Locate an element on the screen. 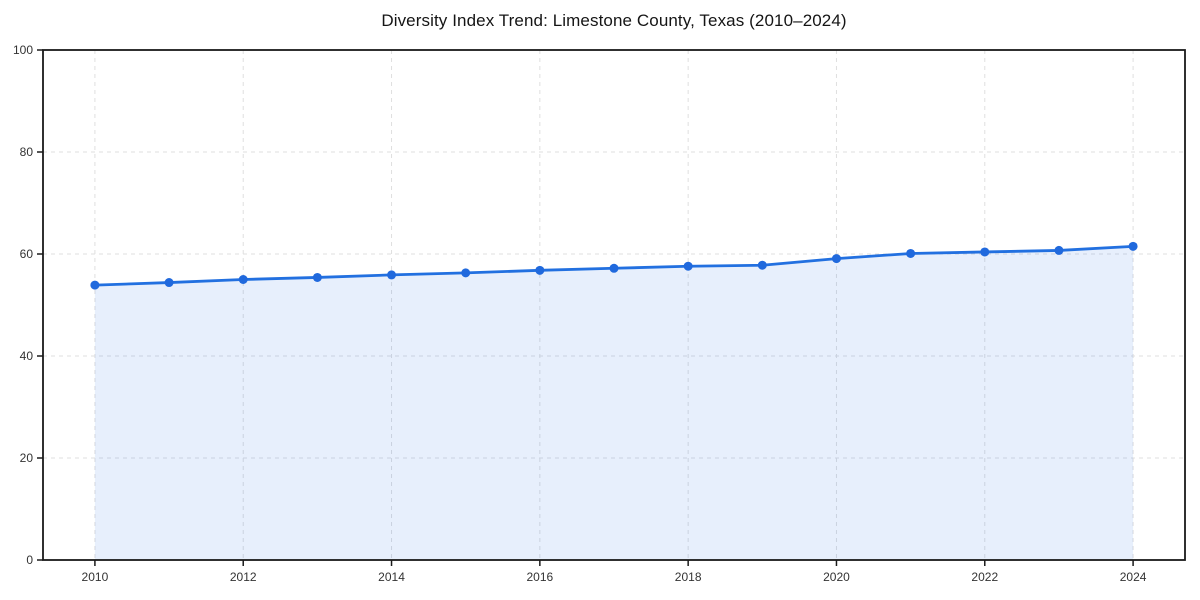  y-tick-label: 100 is located at coordinates (23, 50).